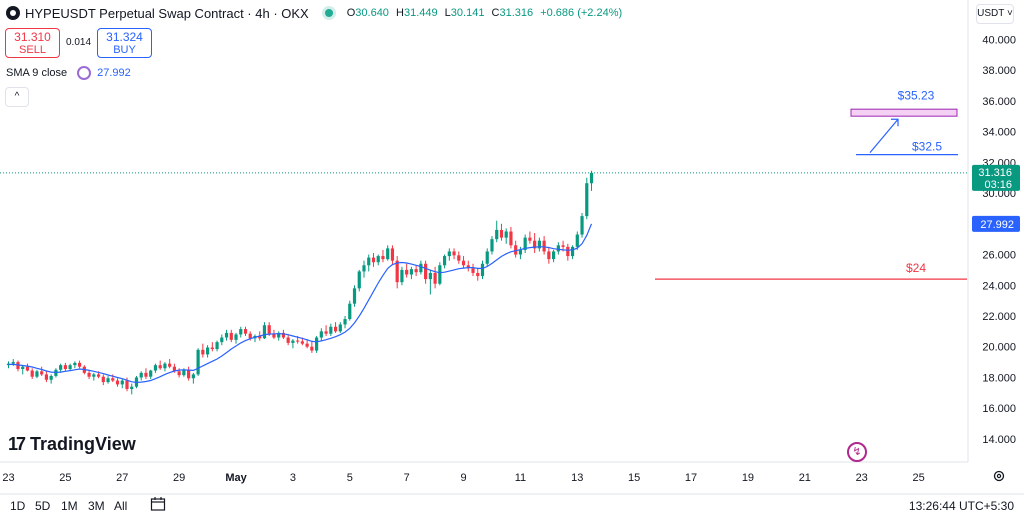  What do you see at coordinates (857, 452) in the screenshot?
I see `flash-icon: ↯` at bounding box center [857, 452].